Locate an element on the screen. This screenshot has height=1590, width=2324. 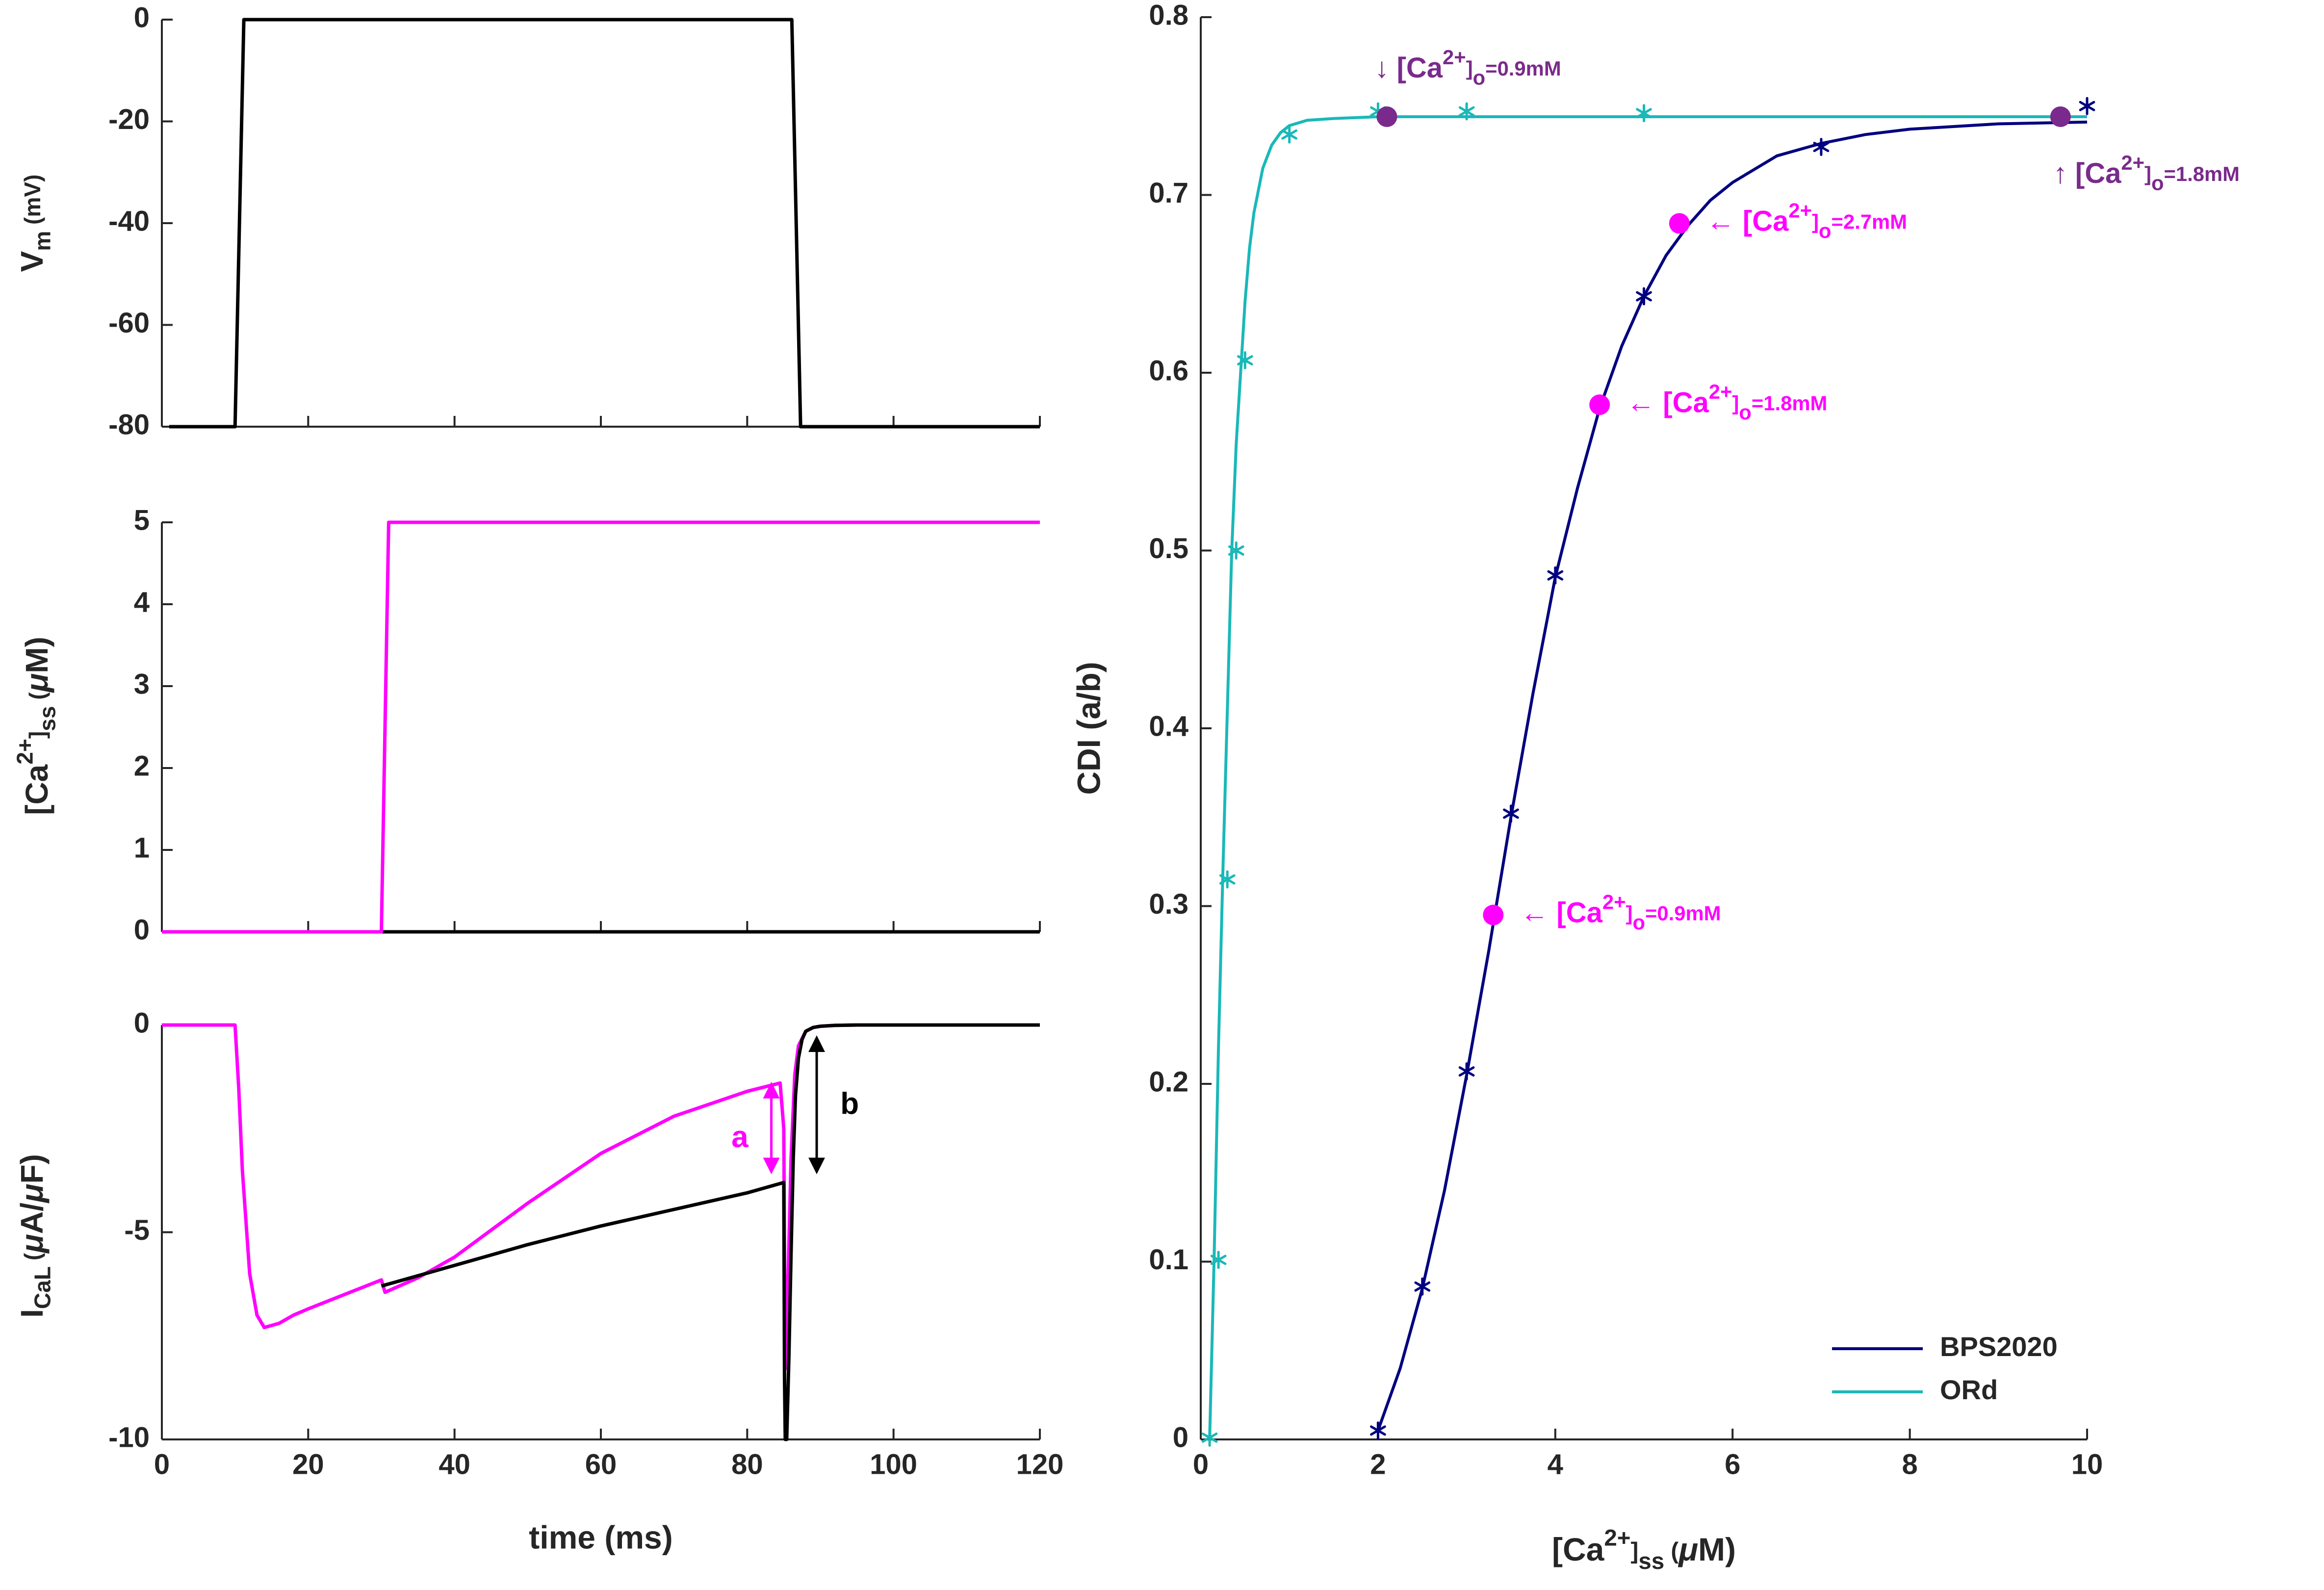
vm-trace is located at coordinates (604, 224).